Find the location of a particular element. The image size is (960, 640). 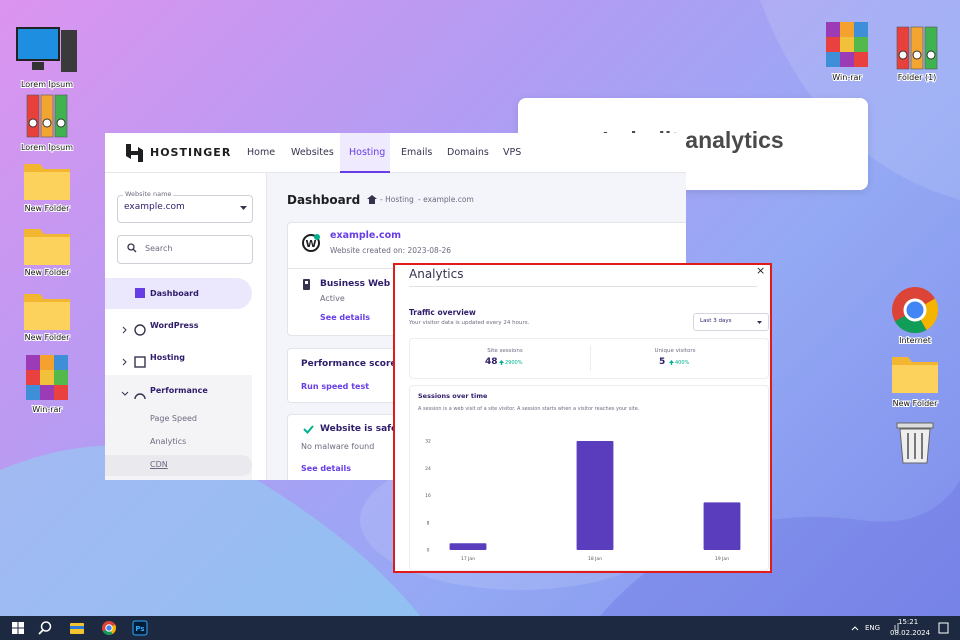

taskbar-icons: Ps is located at coordinates (80, 628).